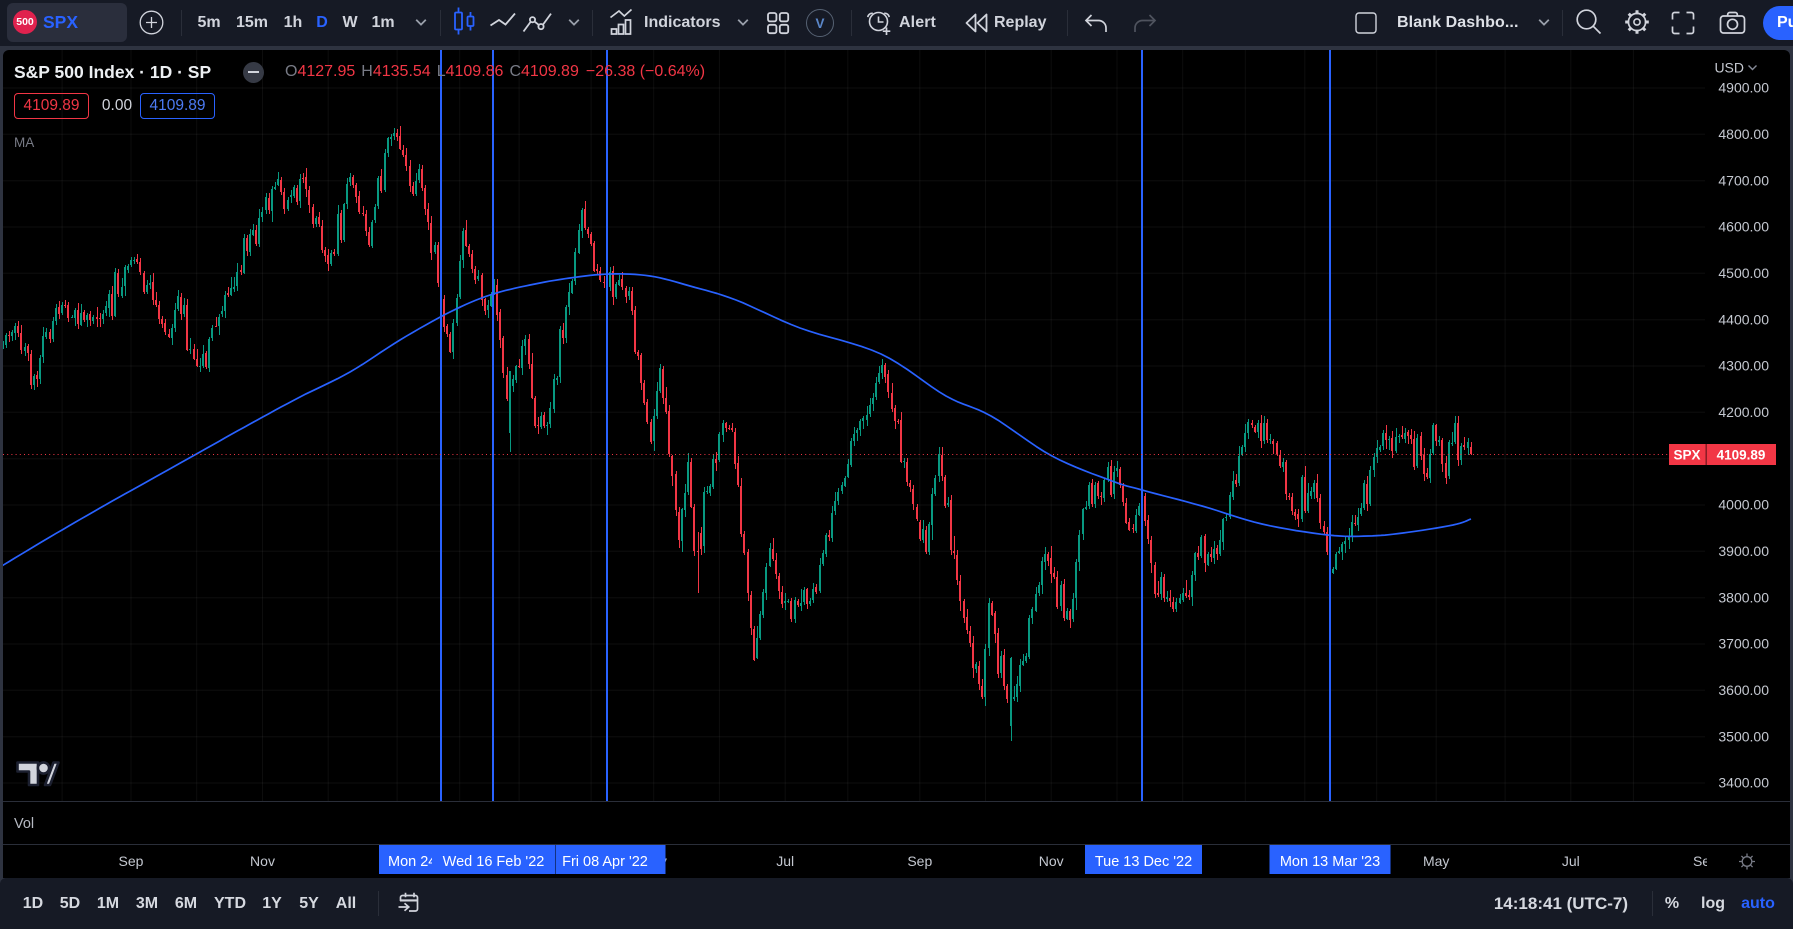  I want to click on svg-text: 4300.00, so click(1743, 366).